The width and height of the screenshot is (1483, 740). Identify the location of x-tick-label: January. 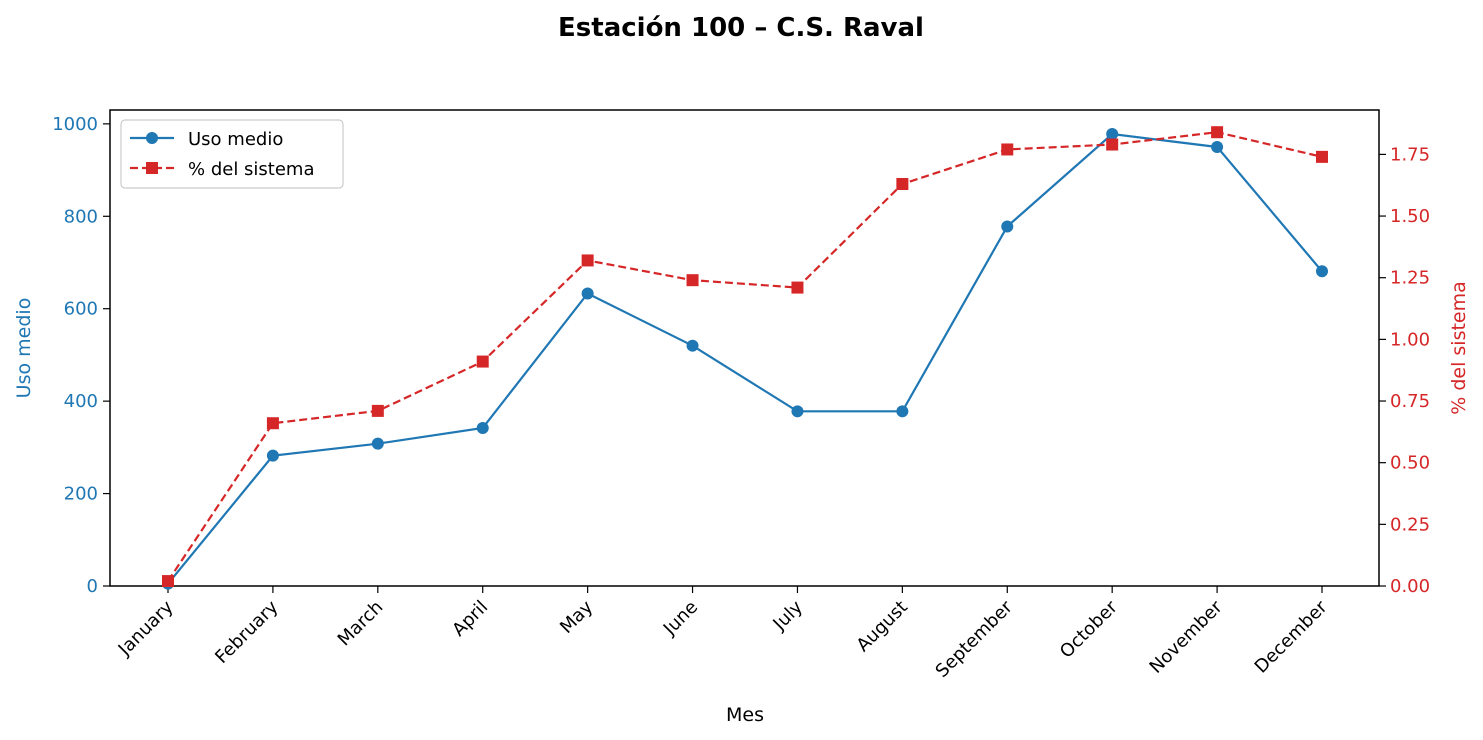
(146, 628).